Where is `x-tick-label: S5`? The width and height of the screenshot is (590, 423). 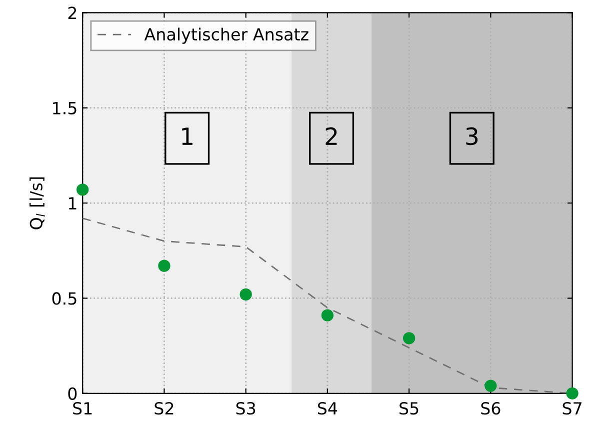
x-tick-label: S5 is located at coordinates (409, 408).